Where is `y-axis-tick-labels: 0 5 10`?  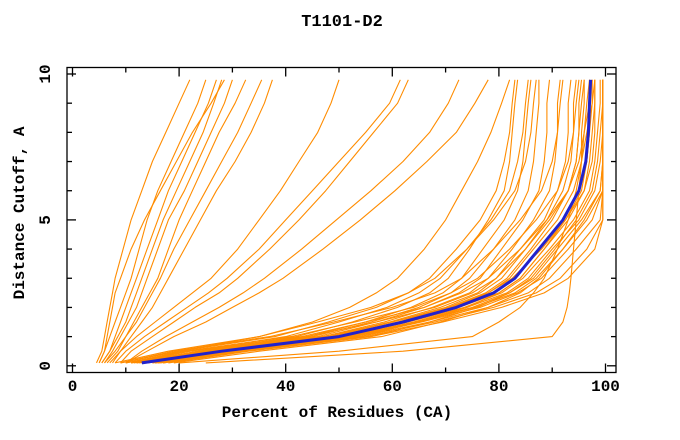
y-axis-tick-labels: 0 5 10 is located at coordinates (46, 217).